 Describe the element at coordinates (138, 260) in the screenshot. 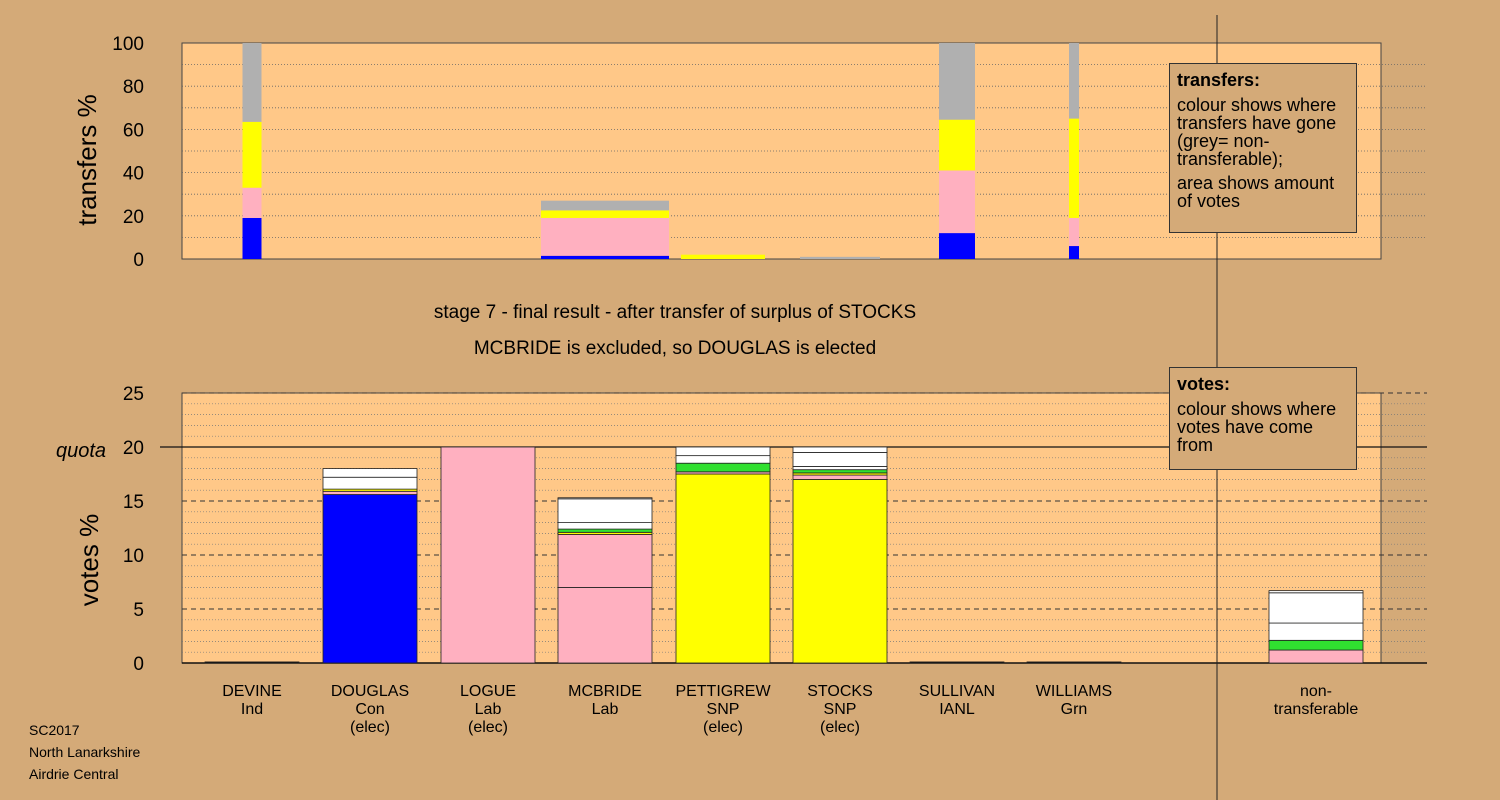

I see `transfers-tick-label: 0` at that location.